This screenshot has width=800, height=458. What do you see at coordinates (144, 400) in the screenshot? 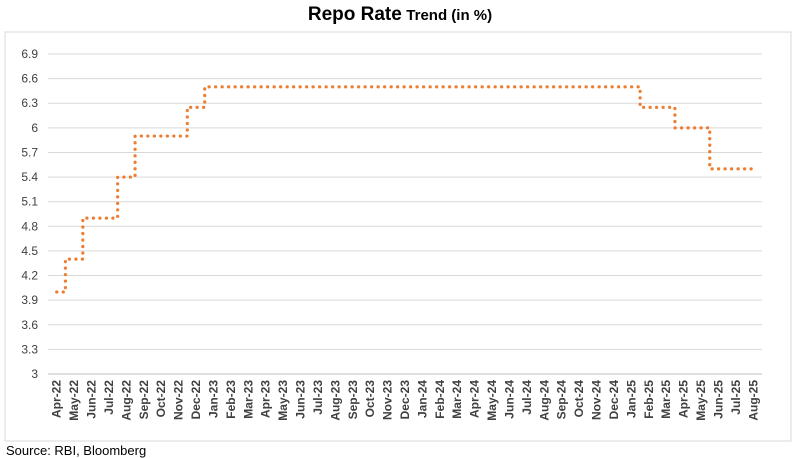
I see `x-tick-label: Sep-22` at bounding box center [144, 400].